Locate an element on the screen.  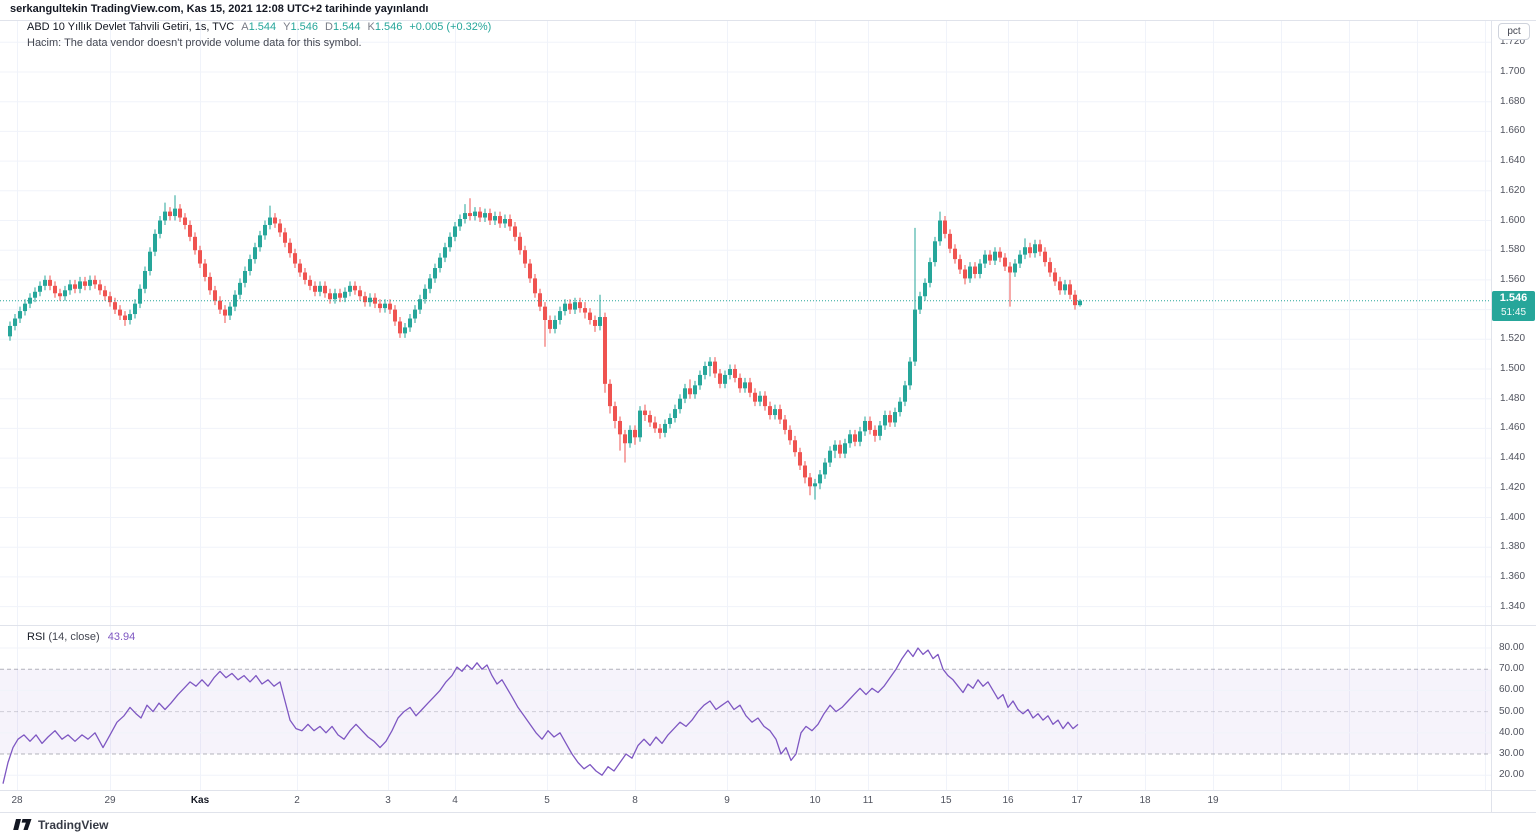
unit-toggle-button: pct is located at coordinates (1514, 31).